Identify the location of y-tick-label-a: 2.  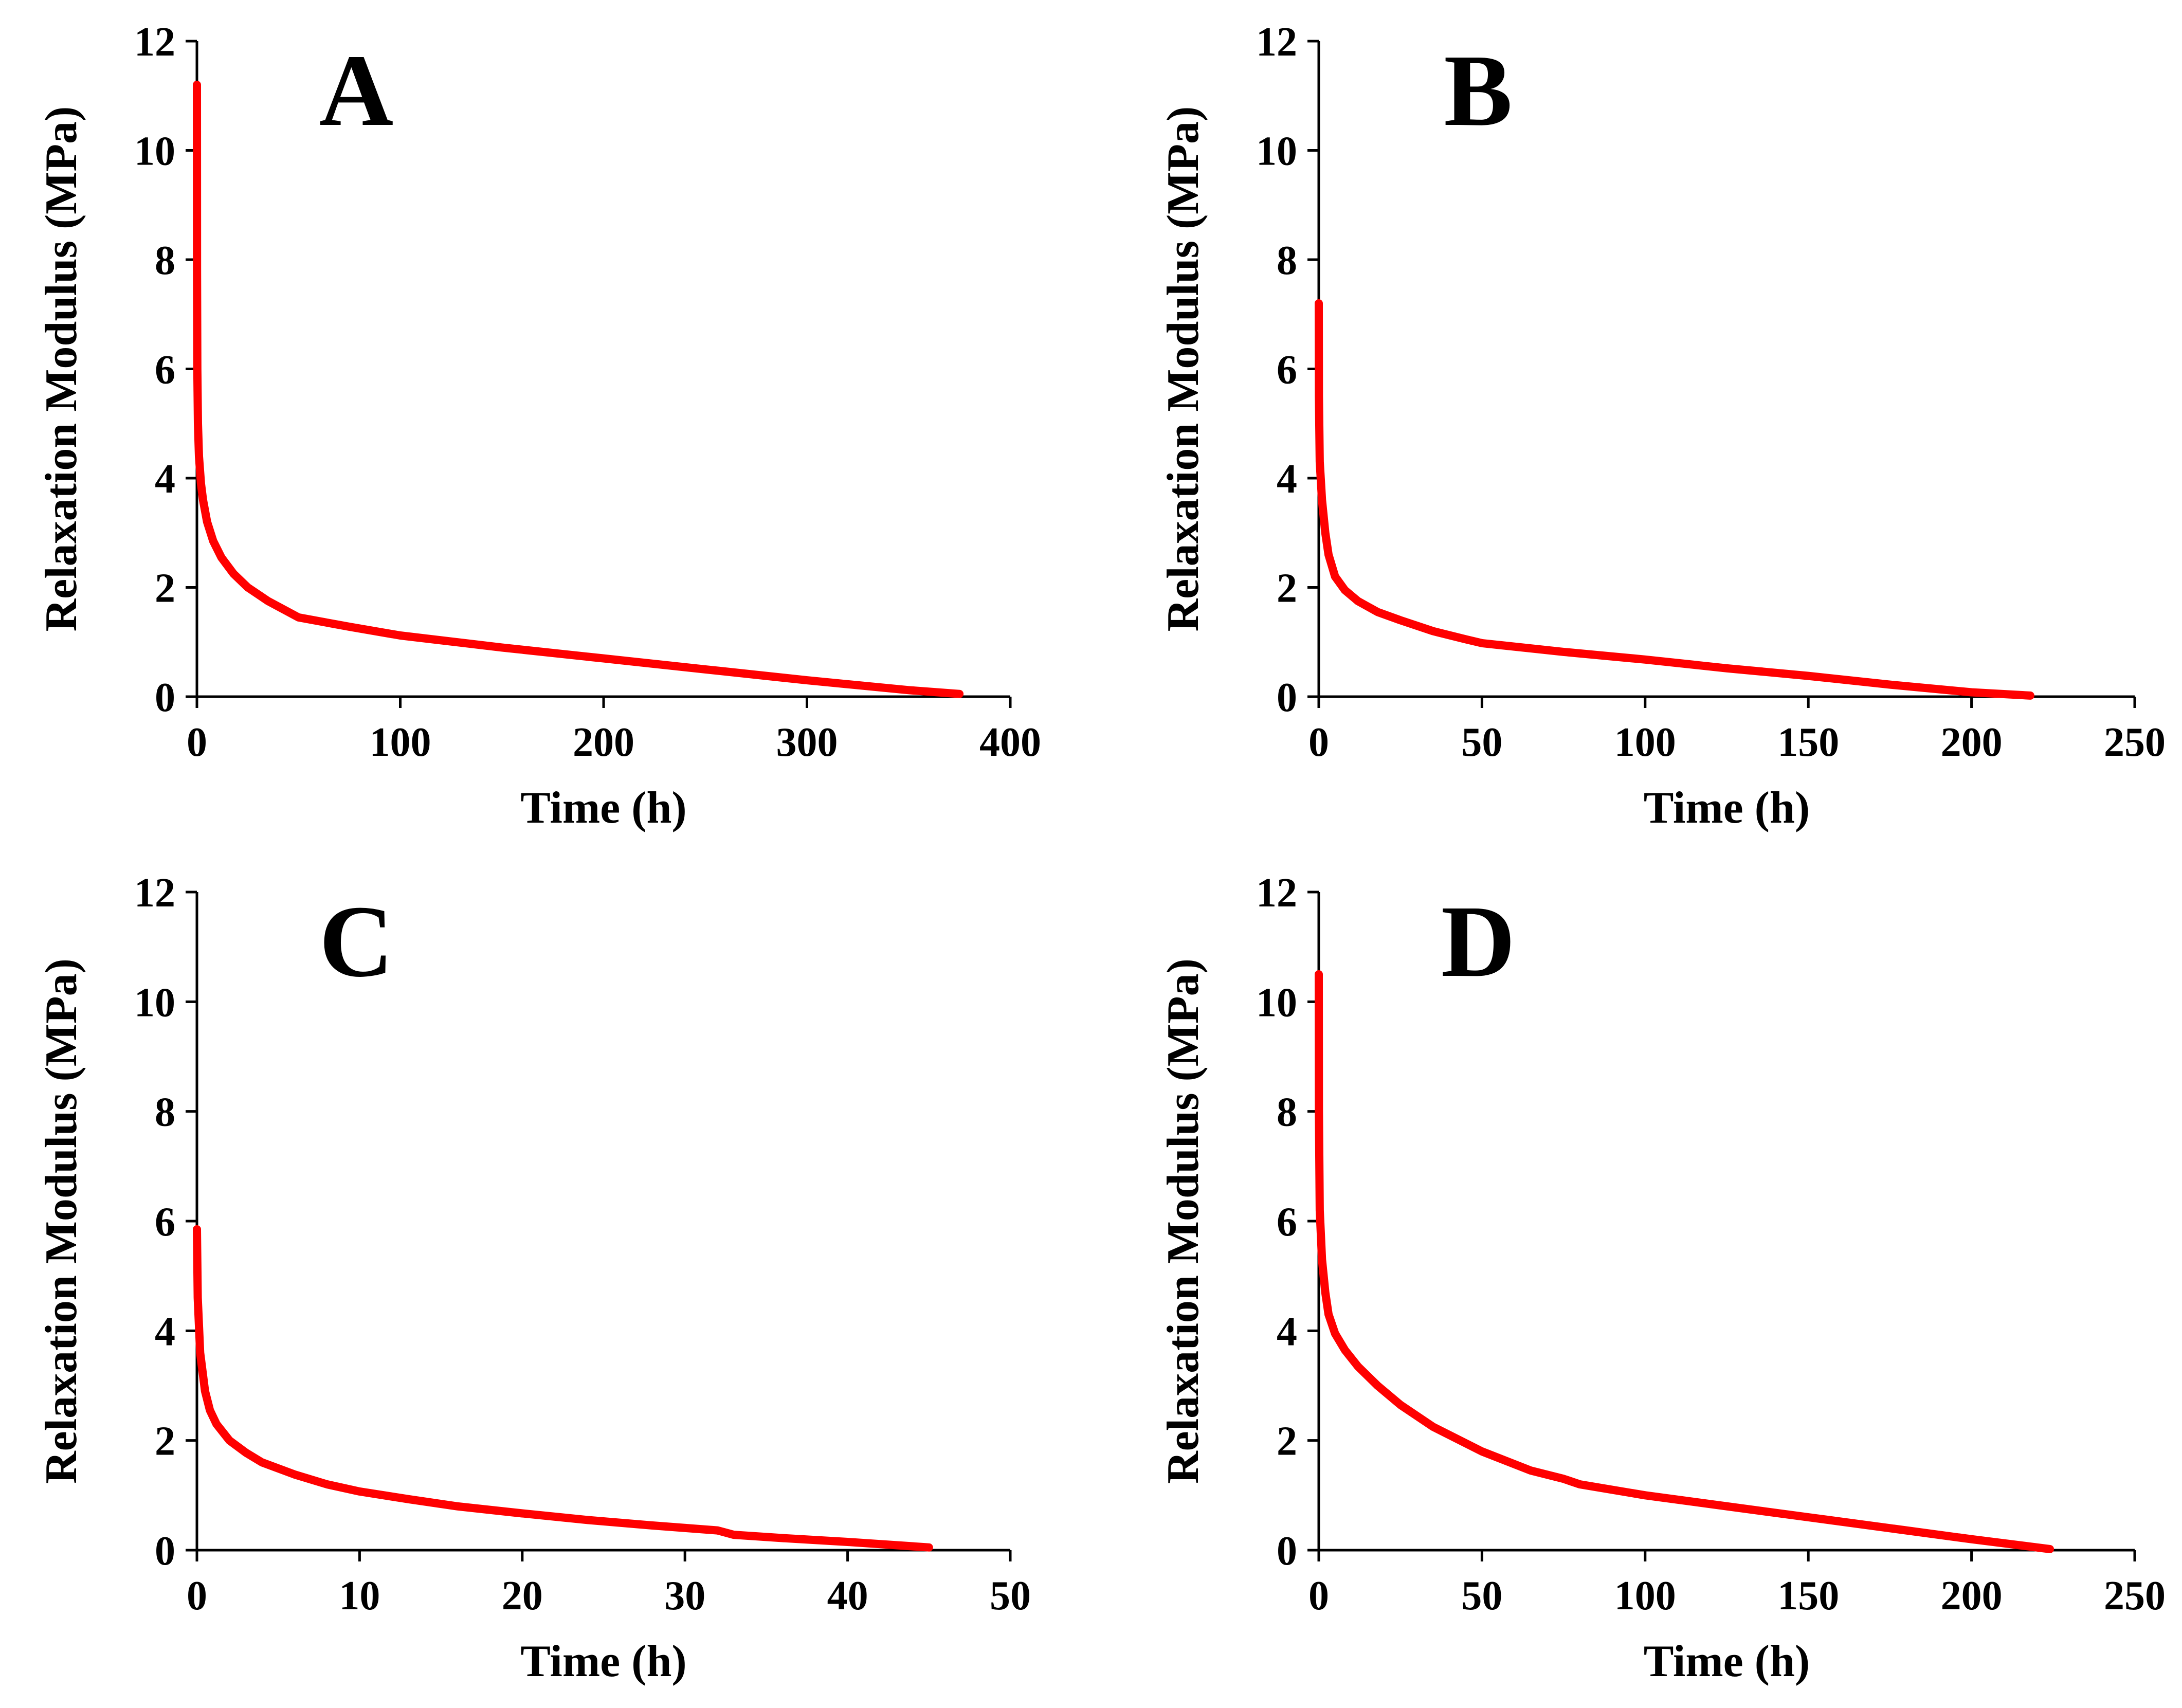
(165, 589).